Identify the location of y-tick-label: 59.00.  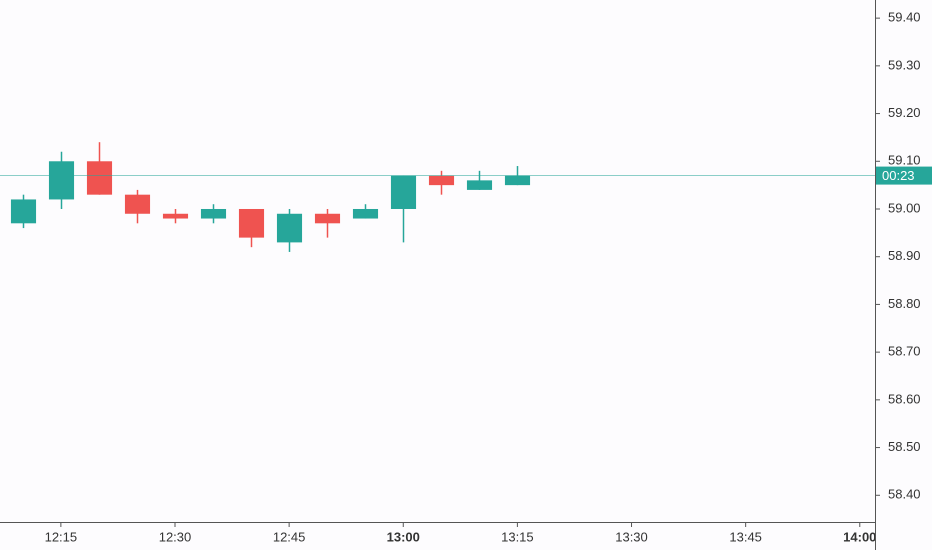
(904, 207).